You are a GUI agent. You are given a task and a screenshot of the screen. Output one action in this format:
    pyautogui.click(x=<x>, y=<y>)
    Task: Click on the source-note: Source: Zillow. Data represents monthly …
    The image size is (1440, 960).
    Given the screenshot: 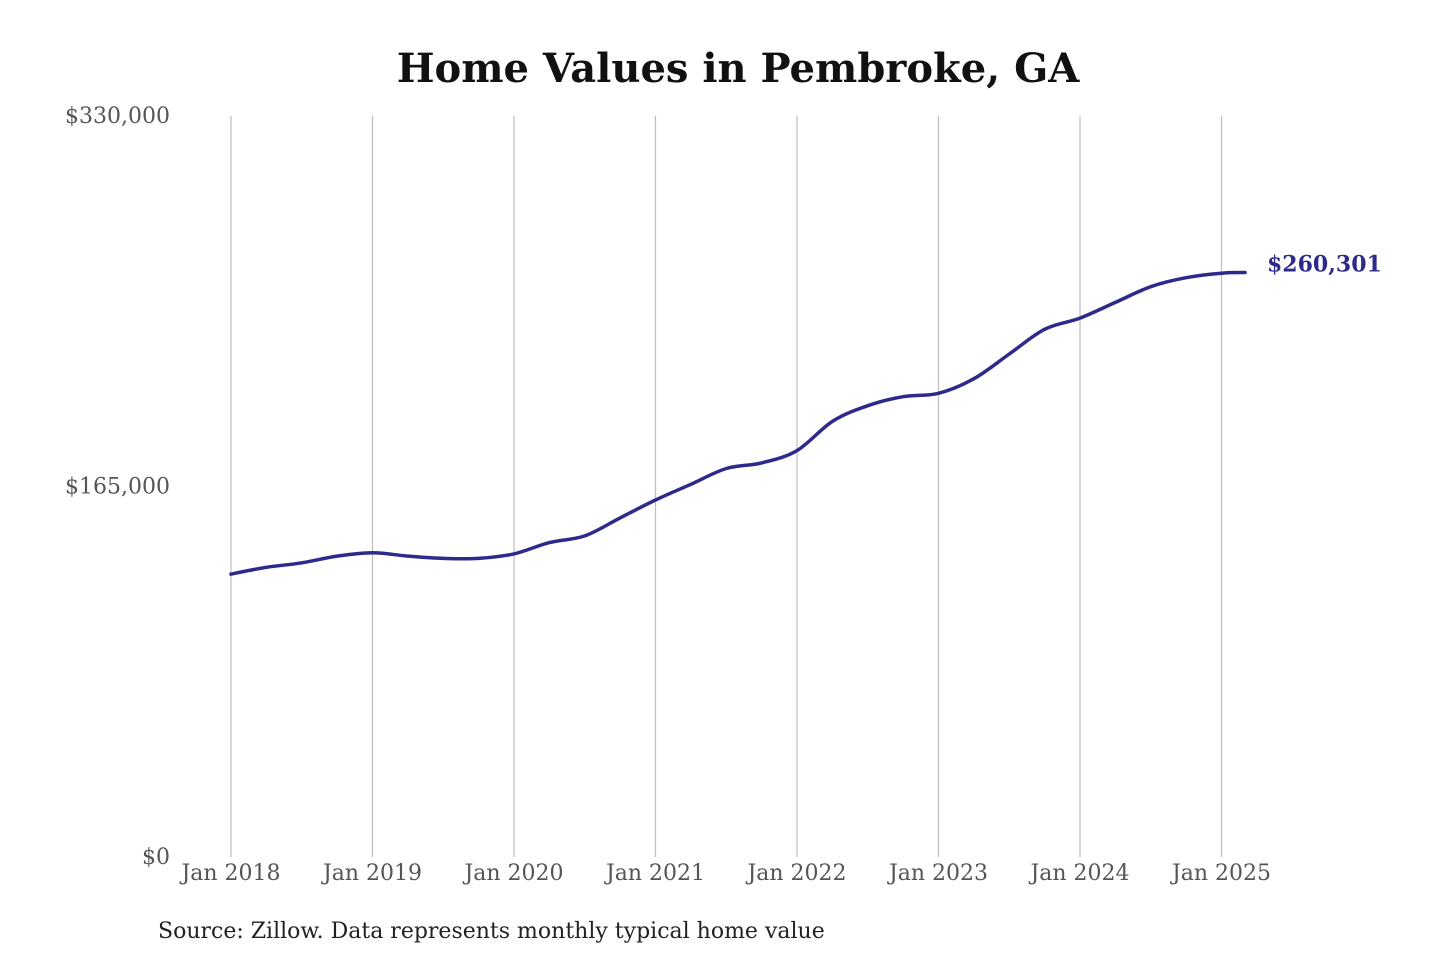 What is the action you would take?
    pyautogui.click(x=491, y=931)
    